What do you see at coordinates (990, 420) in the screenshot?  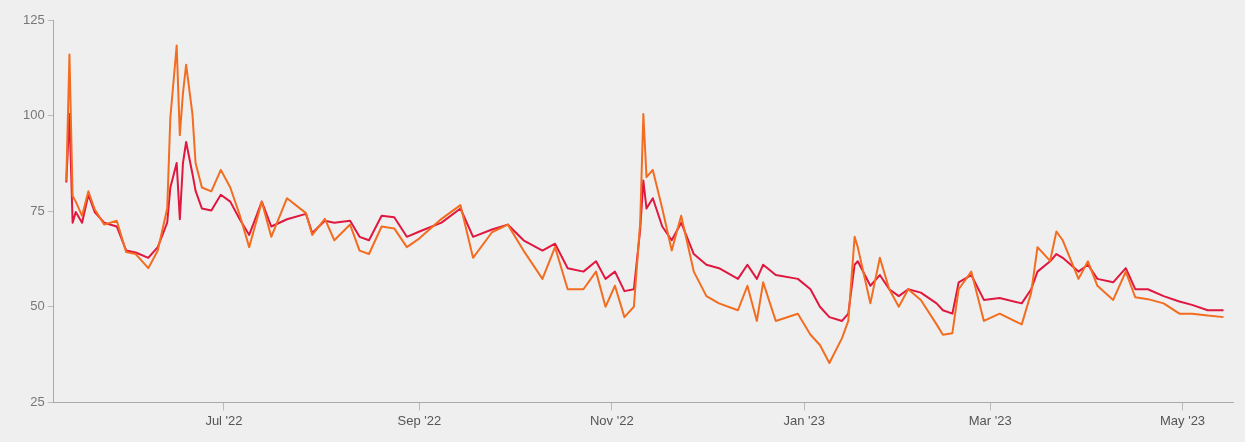 I see `x-tick-label: Mar '23` at bounding box center [990, 420].